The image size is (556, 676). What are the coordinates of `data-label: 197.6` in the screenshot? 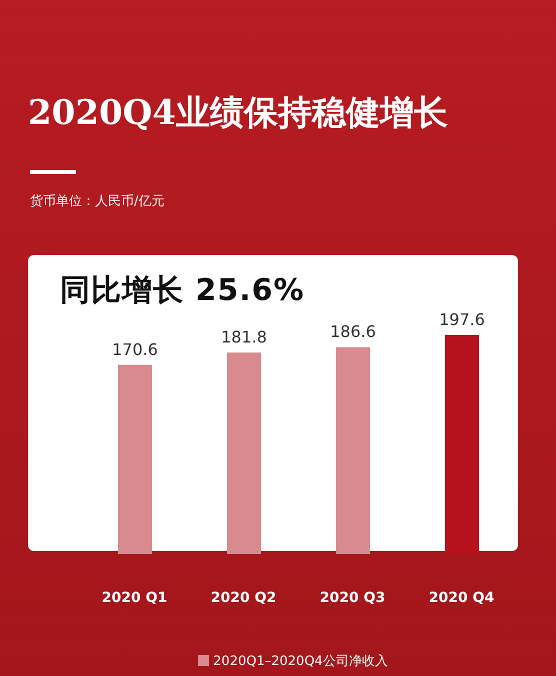 It's located at (462, 319).